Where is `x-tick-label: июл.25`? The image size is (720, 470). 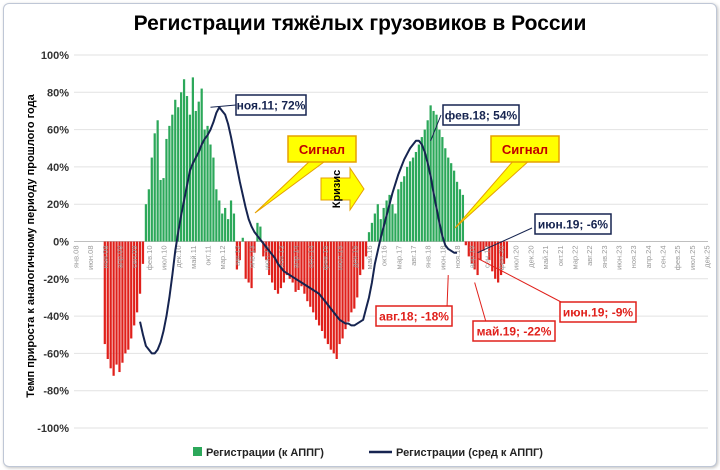 x-tick-label: июл.25 is located at coordinates (692, 258).